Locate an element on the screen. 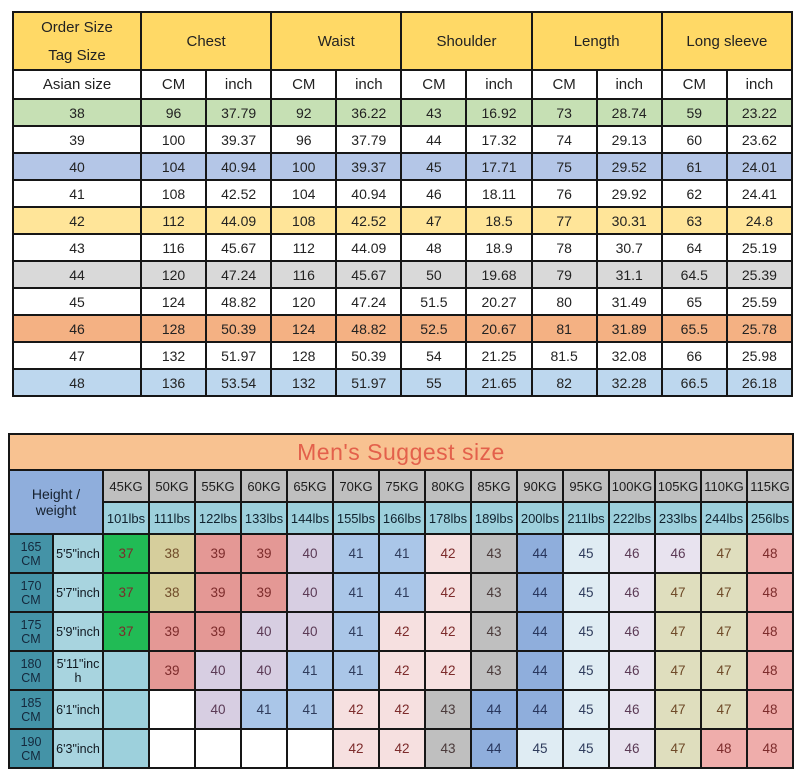 The height and width of the screenshot is (773, 800). height-inch-cell: 6'1"inch is located at coordinates (78, 709).